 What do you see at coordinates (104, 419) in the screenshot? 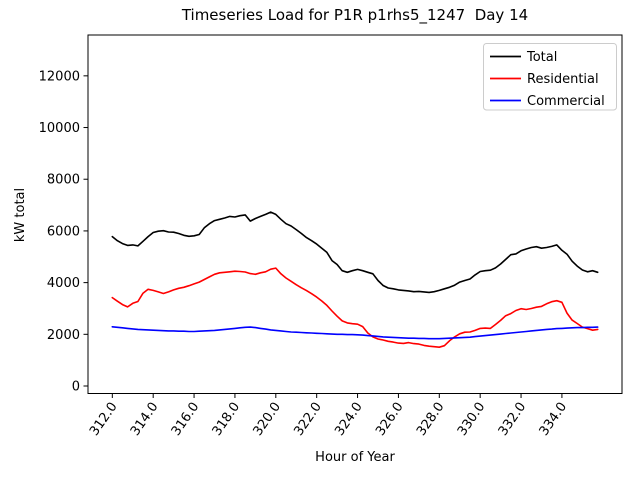
I see `x-tick-label: 312.0` at bounding box center [104, 419].